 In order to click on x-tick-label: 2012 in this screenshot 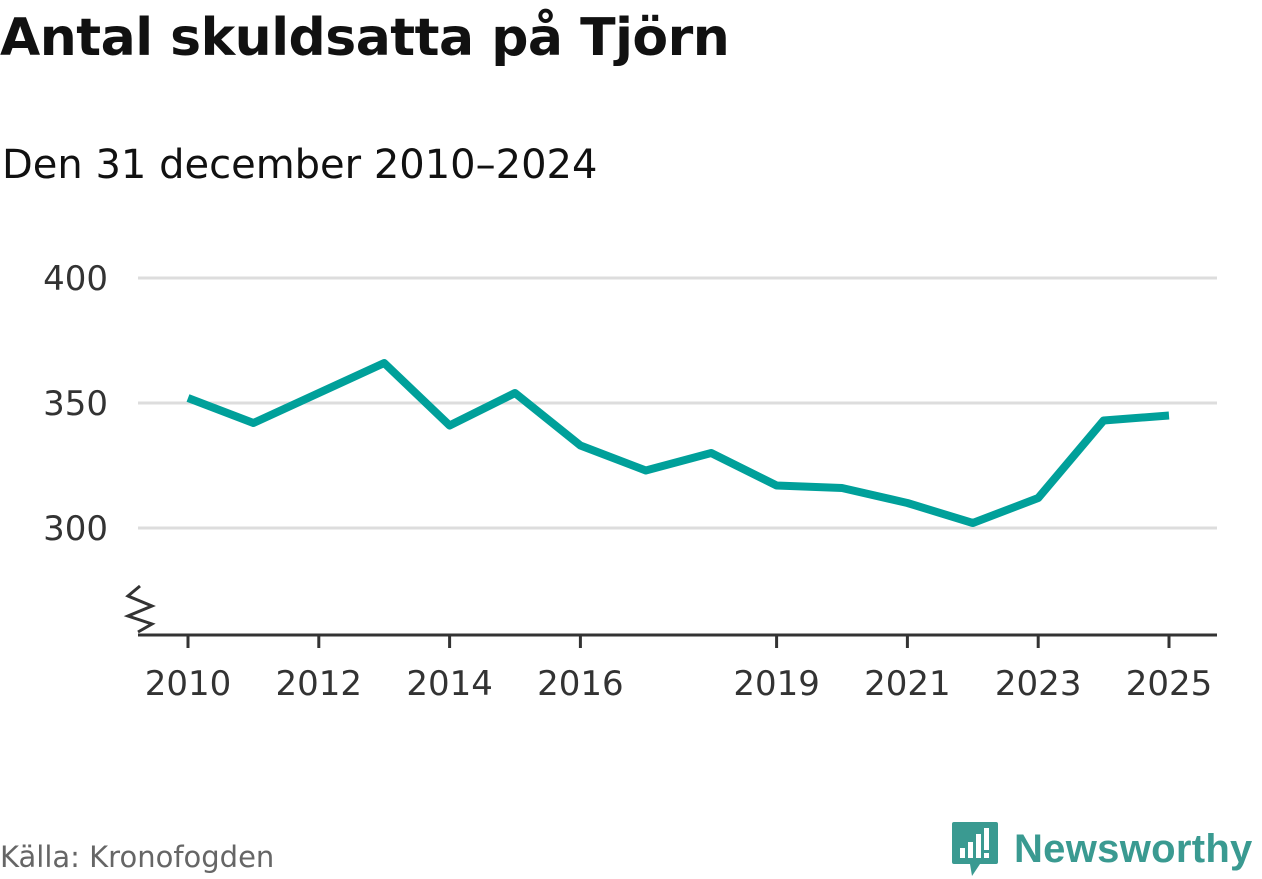, I will do `click(319, 684)`.